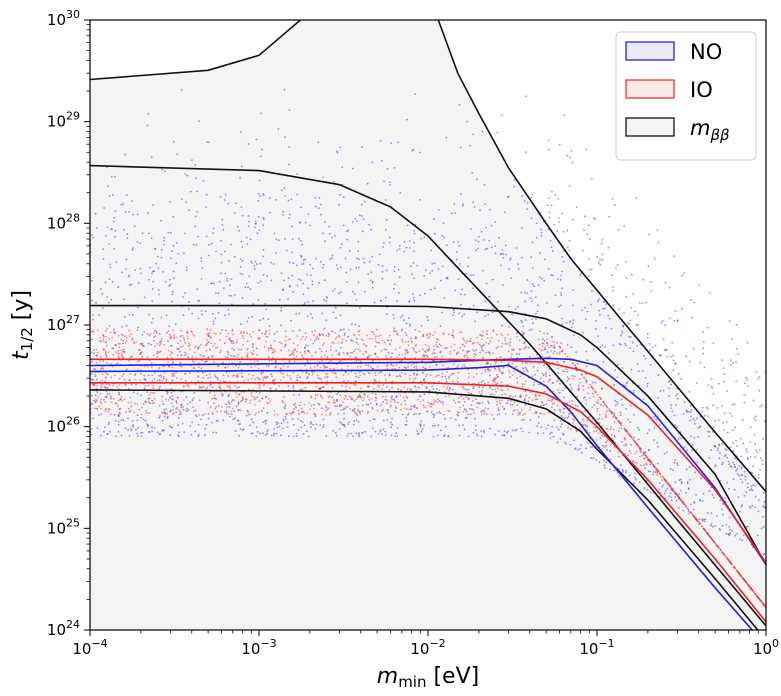  Describe the element at coordinates (63, 323) in the screenshot. I see `y-tick-label: 1027` at that location.